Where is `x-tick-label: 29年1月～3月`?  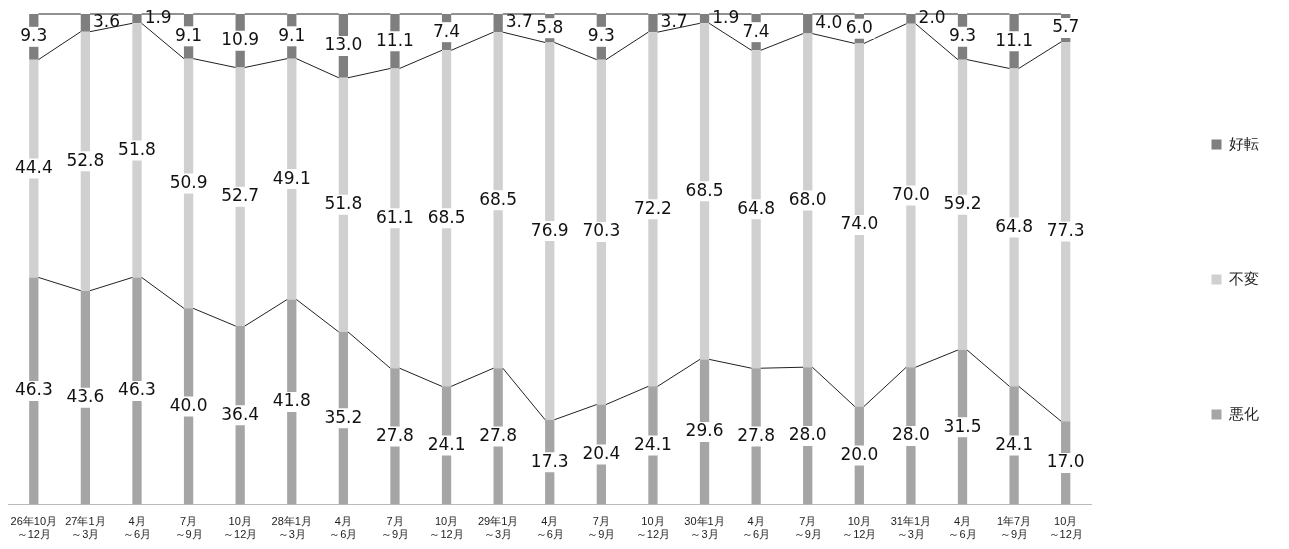 x-tick-label: 29年1月～3月 is located at coordinates (498, 528).